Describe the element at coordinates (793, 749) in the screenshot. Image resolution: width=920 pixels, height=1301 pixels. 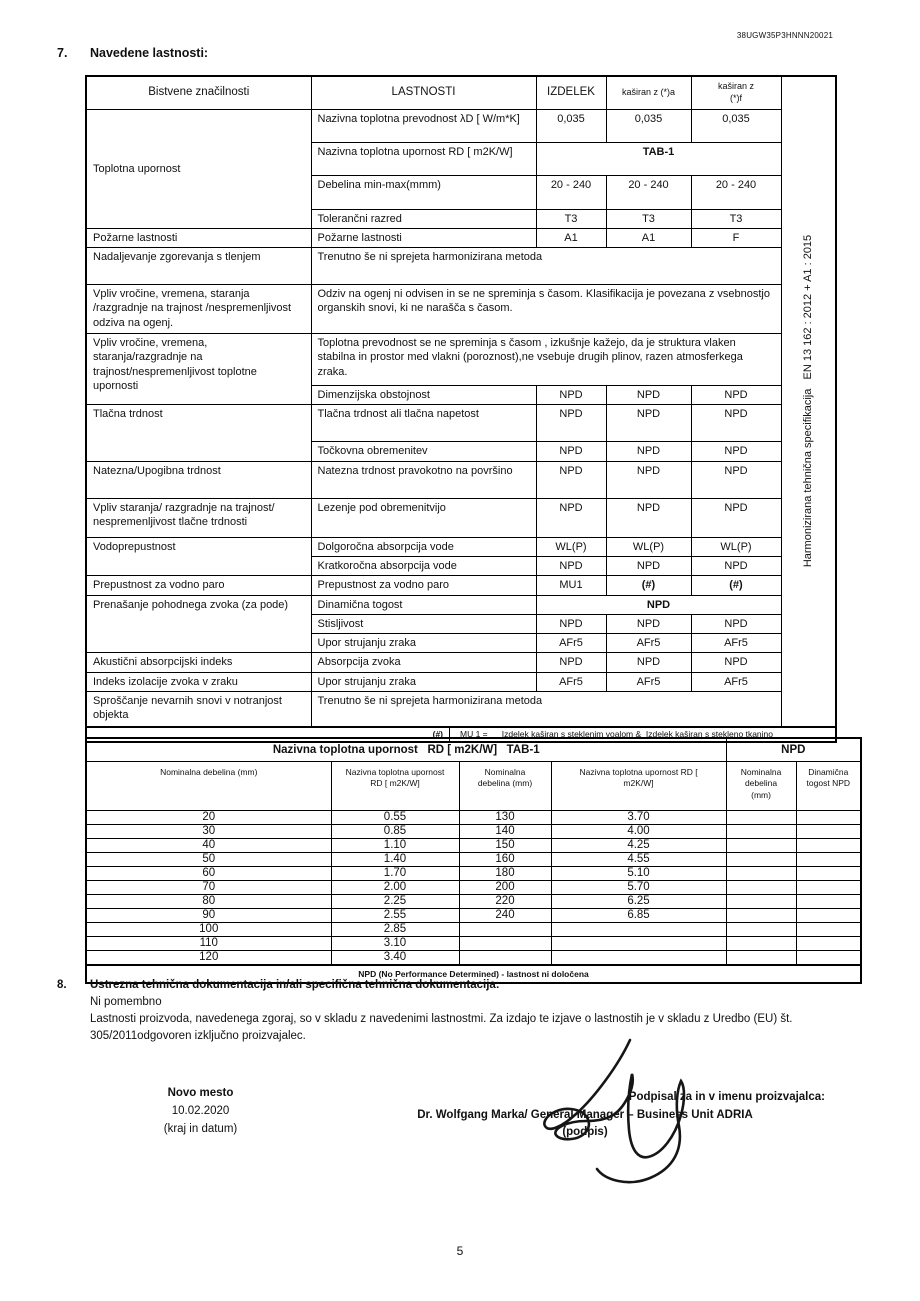
I see `t2-title-npd: NPD` at that location.